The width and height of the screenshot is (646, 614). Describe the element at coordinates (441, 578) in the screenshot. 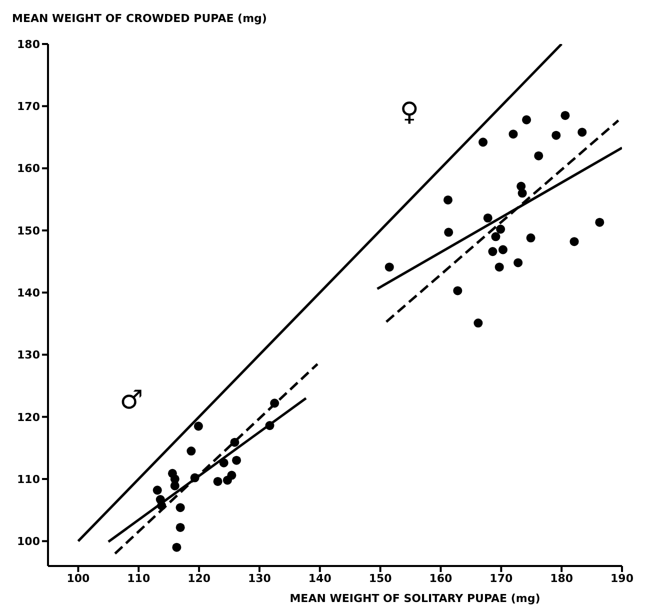

I see `x-tick-label: 160` at that location.